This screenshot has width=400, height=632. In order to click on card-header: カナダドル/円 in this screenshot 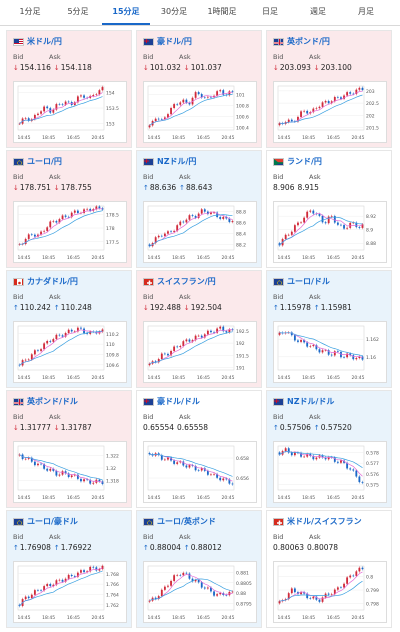, I will do `click(45, 281)`.